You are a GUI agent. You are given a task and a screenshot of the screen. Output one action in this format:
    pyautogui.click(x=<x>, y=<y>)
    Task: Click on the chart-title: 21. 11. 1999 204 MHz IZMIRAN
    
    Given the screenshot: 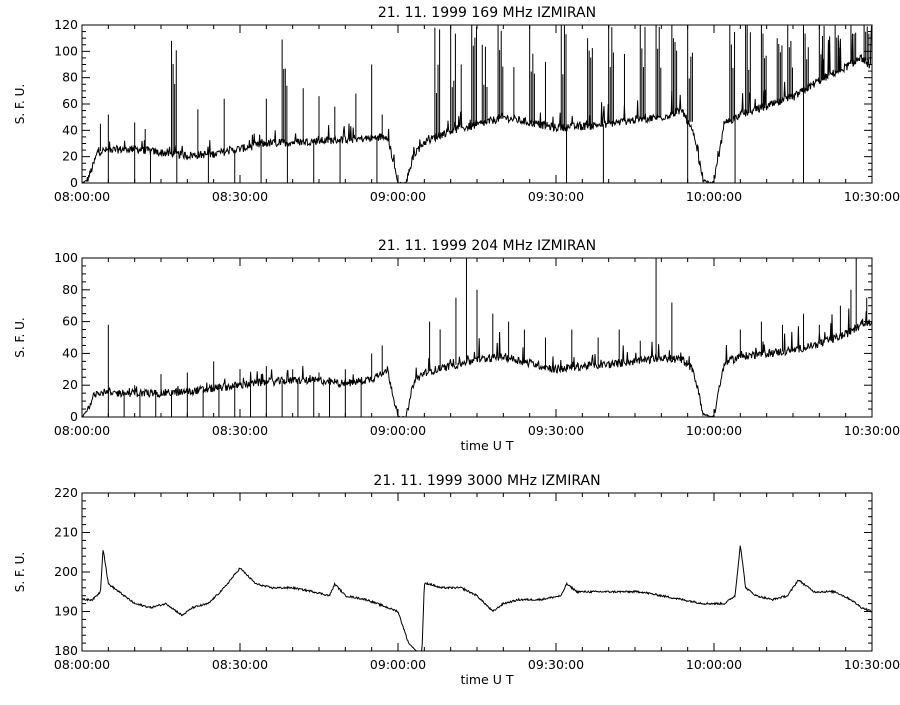 What is the action you would take?
    pyautogui.click(x=487, y=246)
    